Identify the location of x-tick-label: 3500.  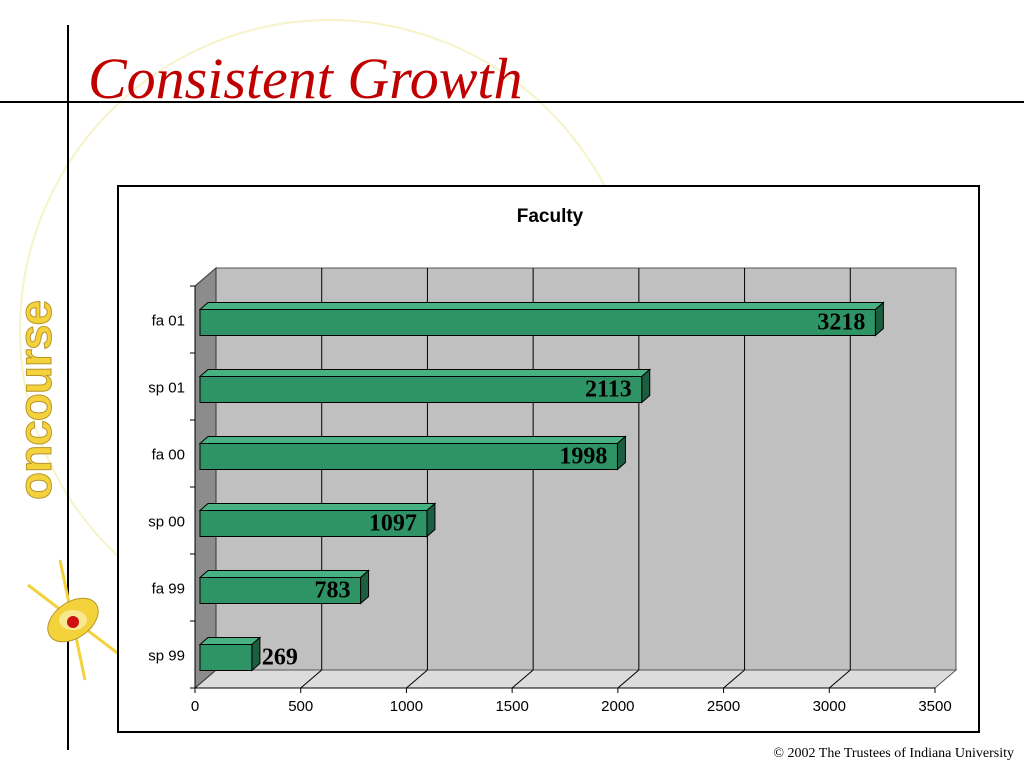
(934, 706).